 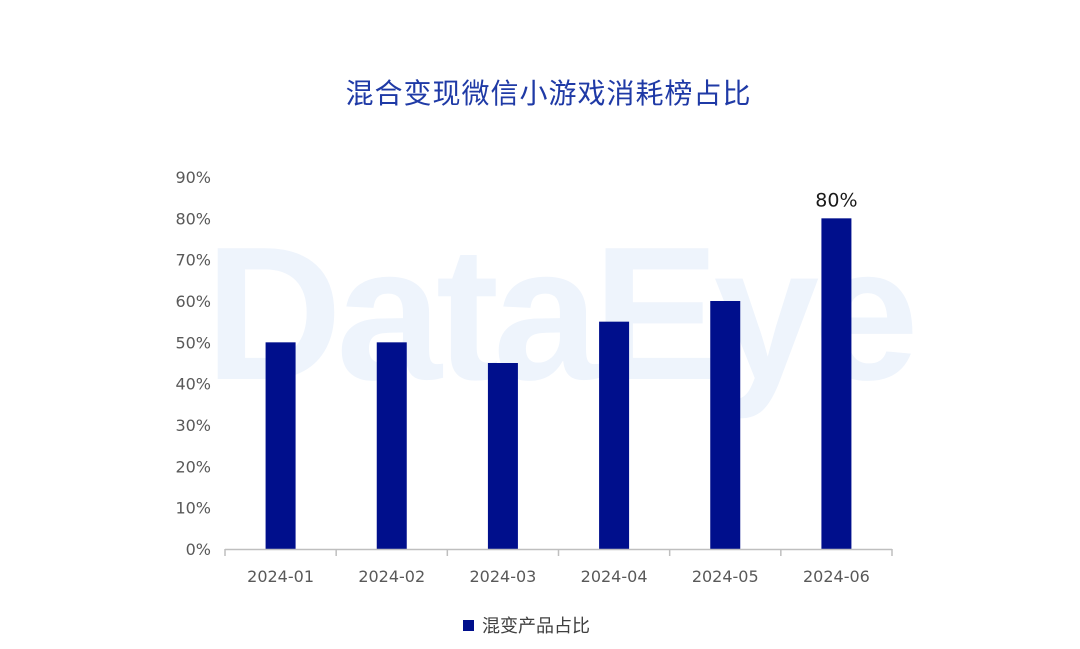 What do you see at coordinates (468, 625) in the screenshot?
I see `legend-swatch` at bounding box center [468, 625].